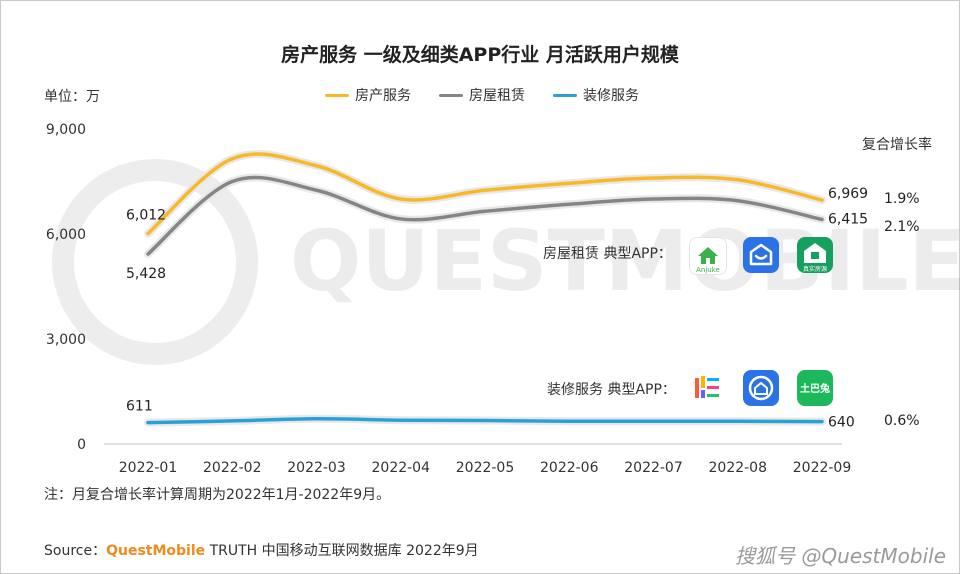 Image resolution: width=960 pixels, height=574 pixels. I want to click on data-label-2-0: 611, so click(139, 407).